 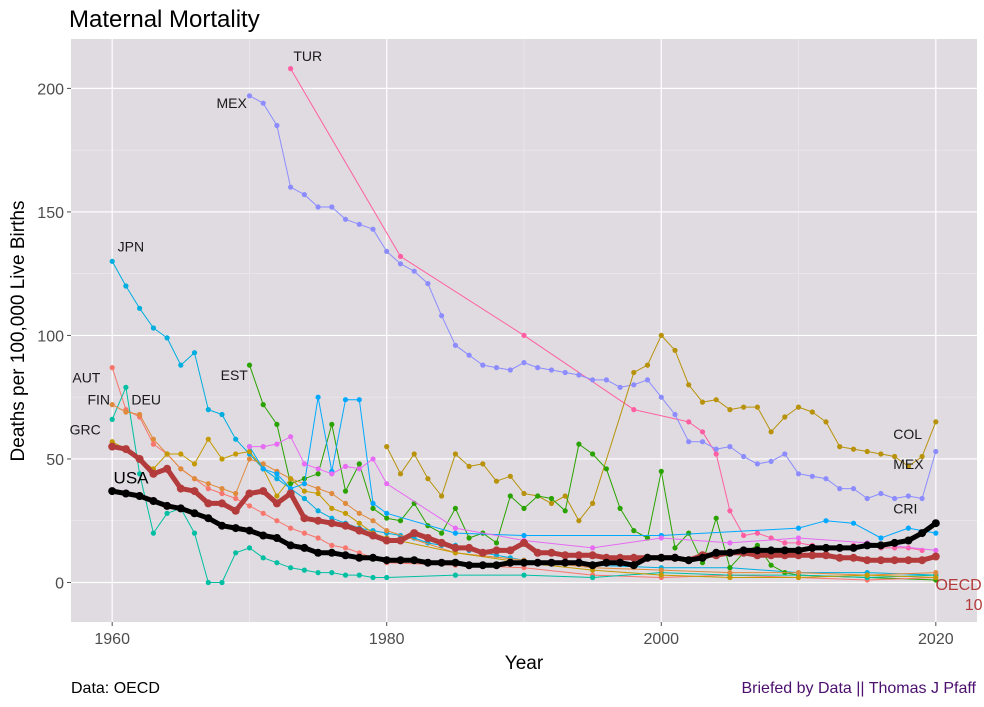 I want to click on x-axis-title: Year, so click(x=524, y=663).